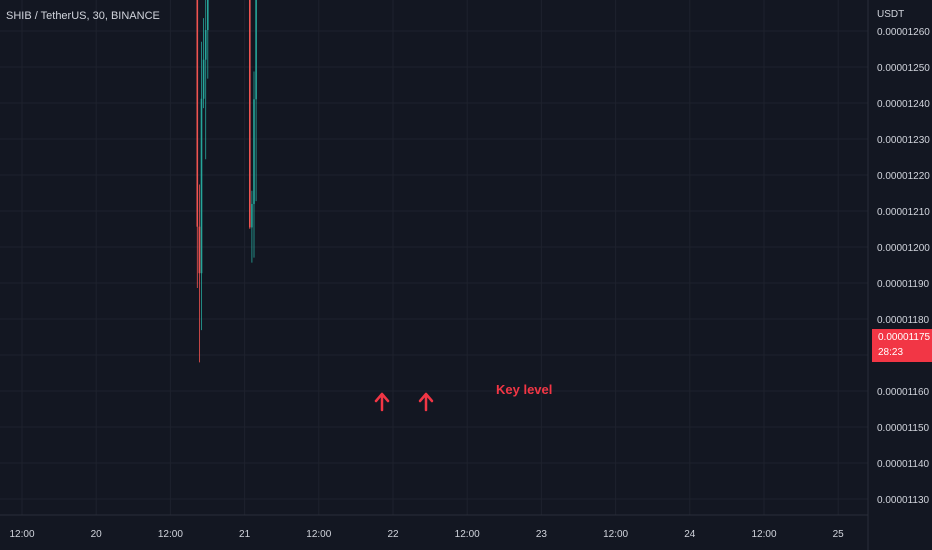 The image size is (932, 550). What do you see at coordinates (903, 320) in the screenshot?
I see `y-tick-label: 0.00001180` at bounding box center [903, 320].